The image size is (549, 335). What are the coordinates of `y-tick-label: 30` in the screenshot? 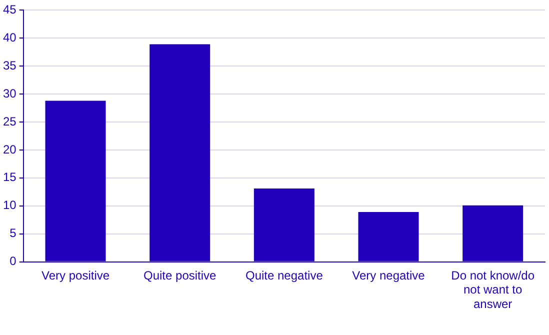 It's located at (9, 93).